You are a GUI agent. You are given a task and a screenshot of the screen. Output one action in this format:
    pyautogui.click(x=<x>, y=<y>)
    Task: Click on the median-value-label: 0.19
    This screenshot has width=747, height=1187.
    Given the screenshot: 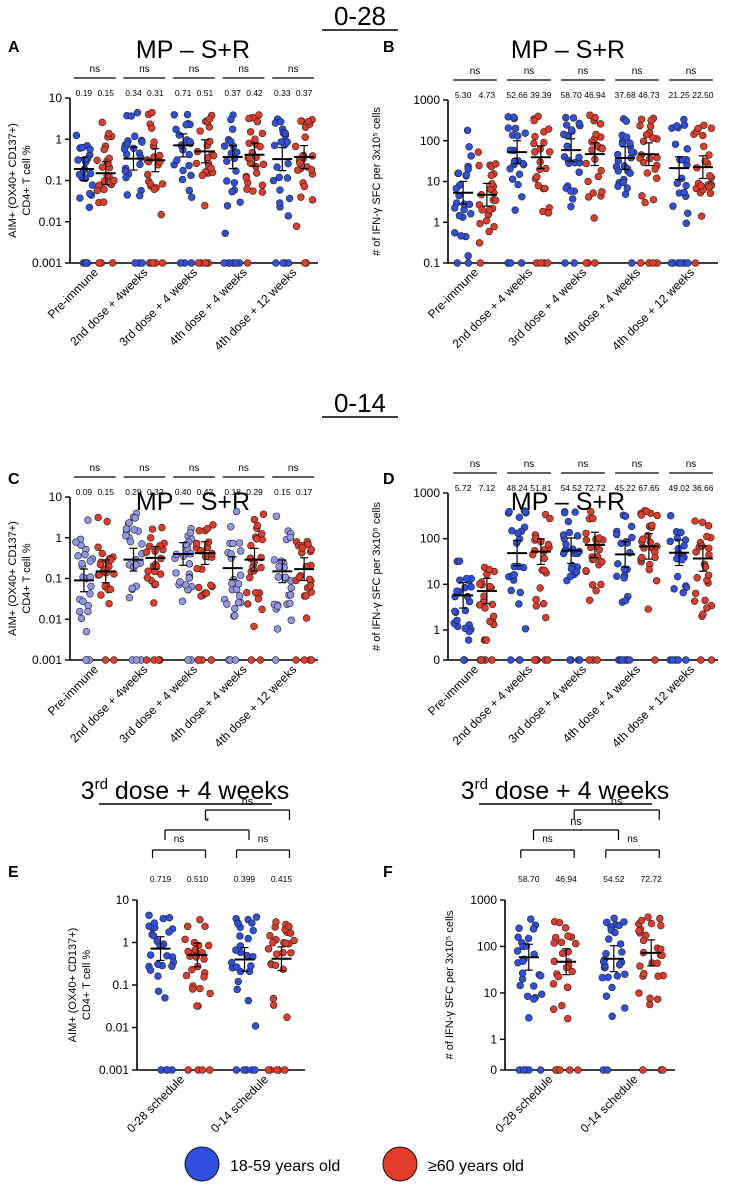 What is the action you would take?
    pyautogui.click(x=84, y=93)
    